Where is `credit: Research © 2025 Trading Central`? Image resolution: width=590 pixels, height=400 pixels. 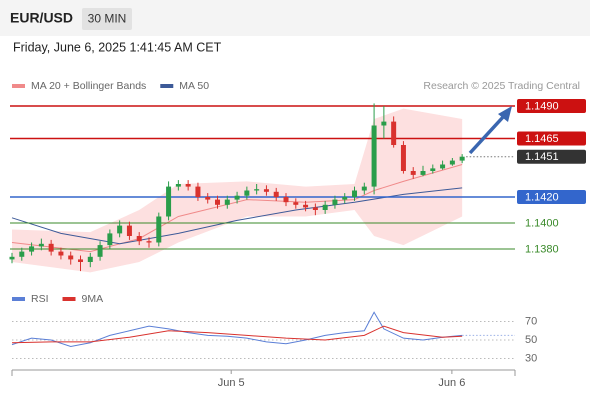
credit: Research © 2025 Trading Central is located at coordinates (501, 86).